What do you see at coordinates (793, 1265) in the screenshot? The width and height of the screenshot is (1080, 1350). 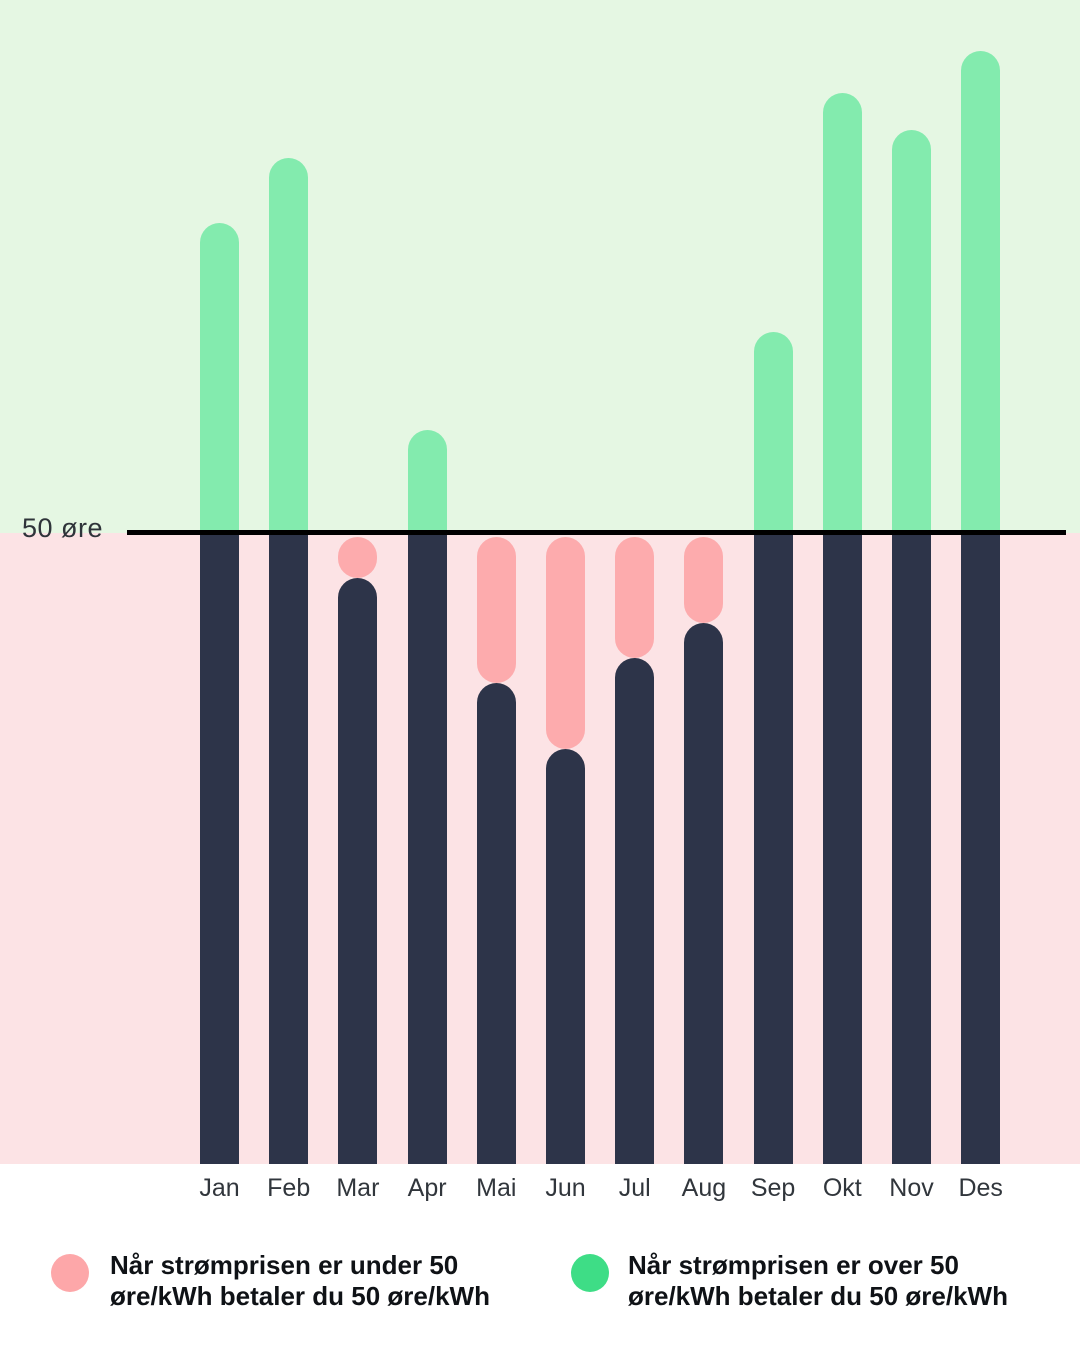 I see `legend-label-over-line1: Når strømprisen er over 50` at bounding box center [793, 1265].